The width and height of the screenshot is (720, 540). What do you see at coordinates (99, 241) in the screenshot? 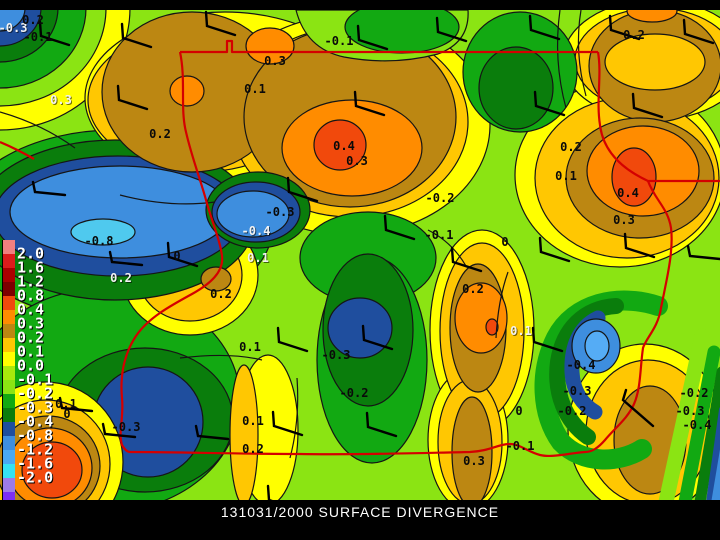
I see `contour-label: -0.8` at bounding box center [99, 241].